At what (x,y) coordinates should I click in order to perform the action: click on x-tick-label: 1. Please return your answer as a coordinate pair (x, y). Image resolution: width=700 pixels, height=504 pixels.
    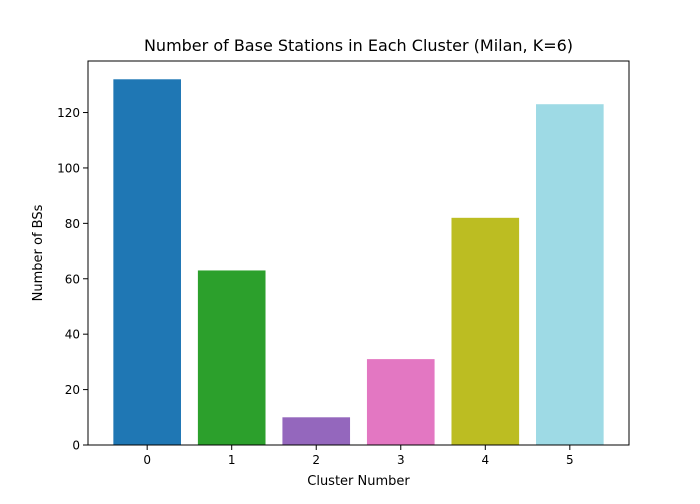
    Looking at the image, I should click on (232, 460).